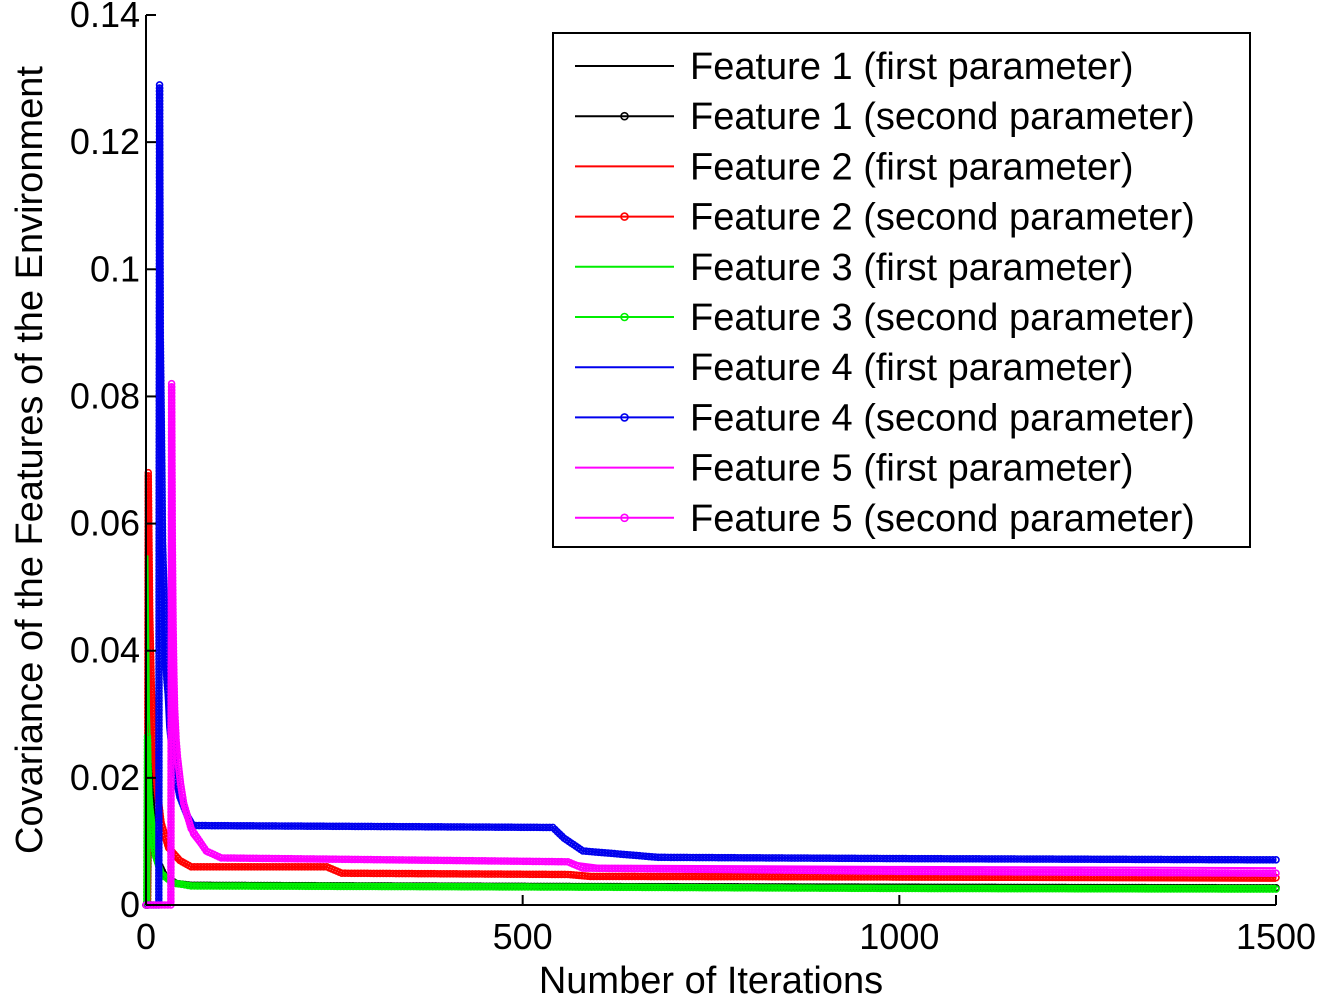 The width and height of the screenshot is (1318, 1000). Describe the element at coordinates (942, 218) in the screenshot. I see `legend-label: Feature 2 (second parameter)` at that location.